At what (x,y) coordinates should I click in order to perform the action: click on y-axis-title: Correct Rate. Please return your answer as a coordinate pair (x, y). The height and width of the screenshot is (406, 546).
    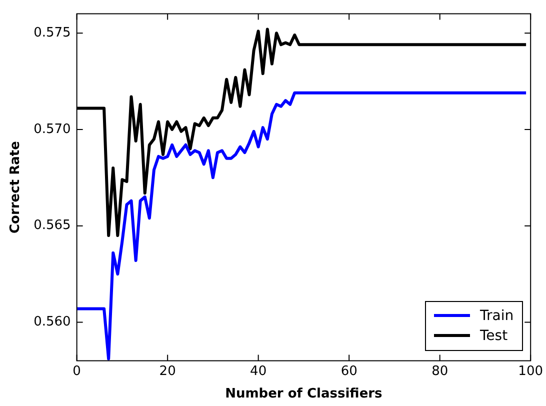
    Looking at the image, I should click on (16, 187).